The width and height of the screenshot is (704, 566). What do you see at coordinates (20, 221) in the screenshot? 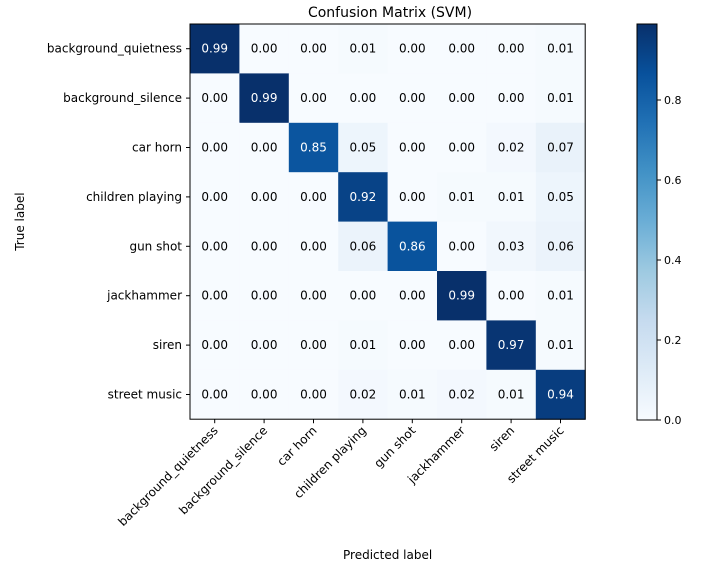
I see `y-axis-label: True label` at bounding box center [20, 221].